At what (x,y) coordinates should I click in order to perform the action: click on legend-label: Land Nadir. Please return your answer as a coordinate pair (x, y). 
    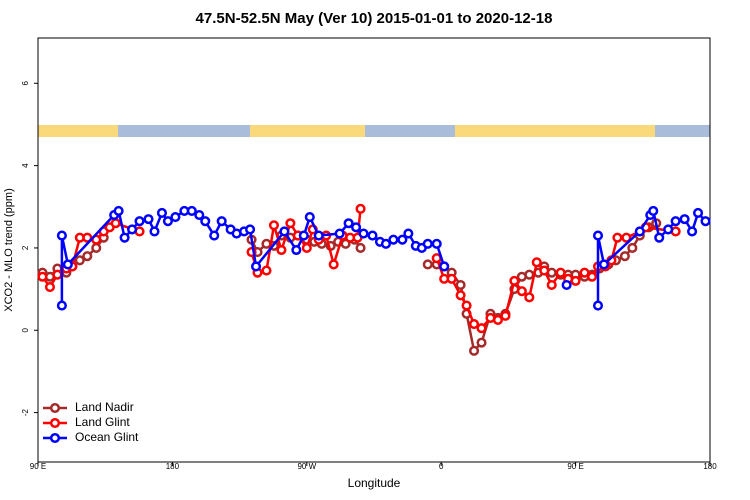
    Looking at the image, I should click on (104, 407).